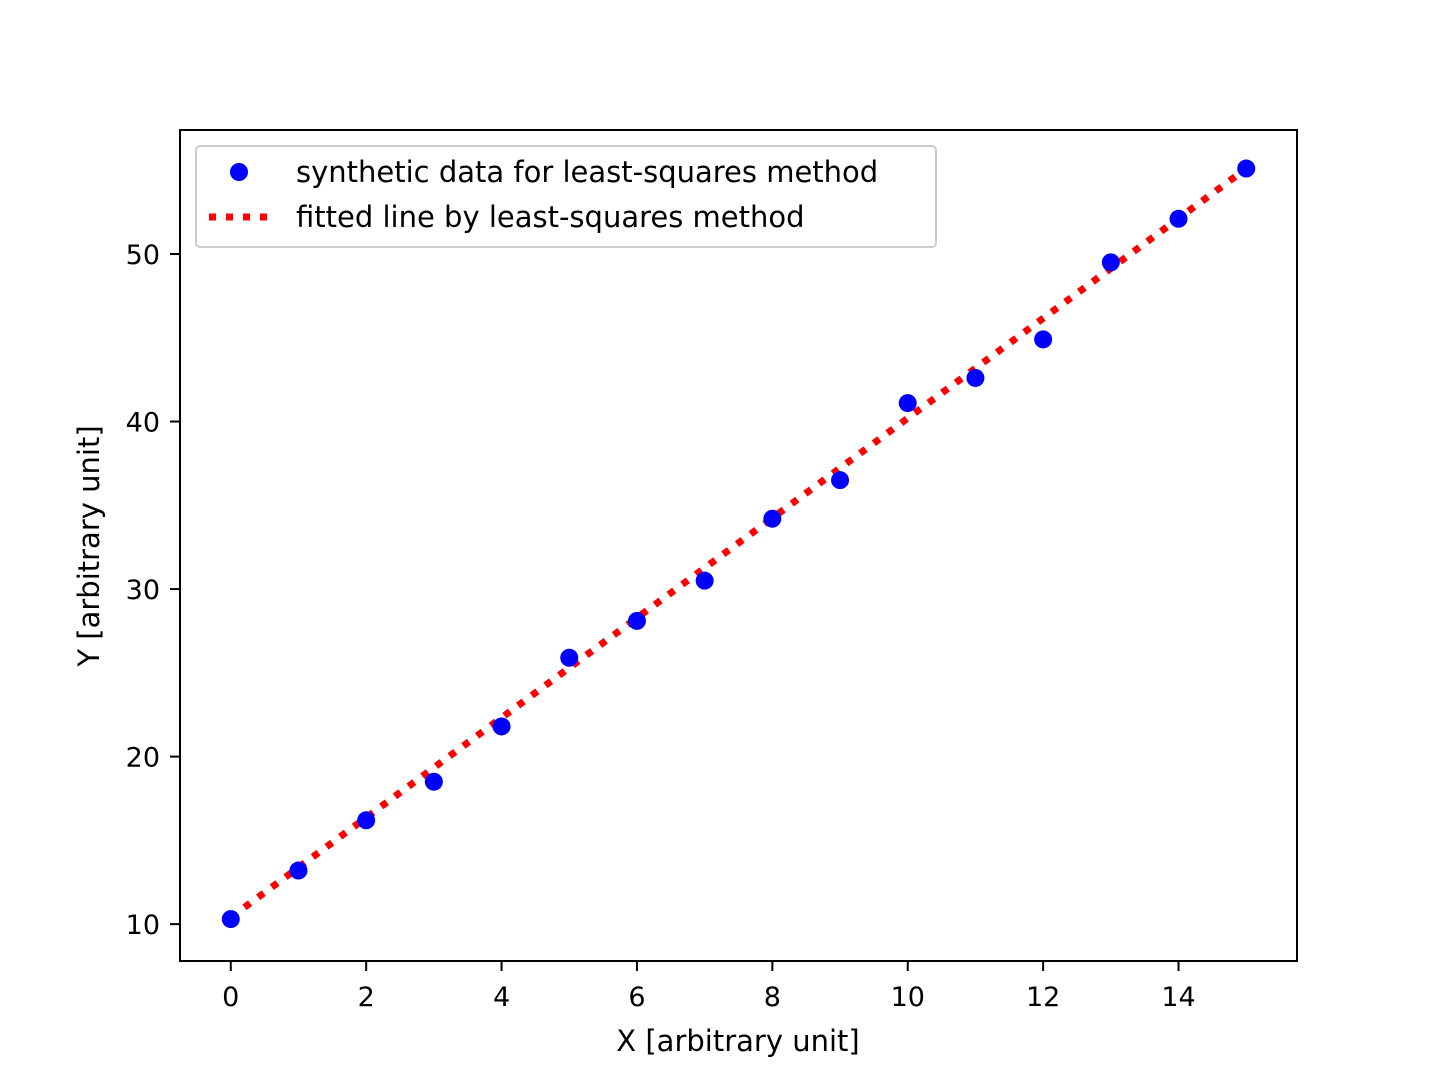 The image size is (1440, 1080). What do you see at coordinates (366, 997) in the screenshot?
I see `x-tick-label: 2` at bounding box center [366, 997].